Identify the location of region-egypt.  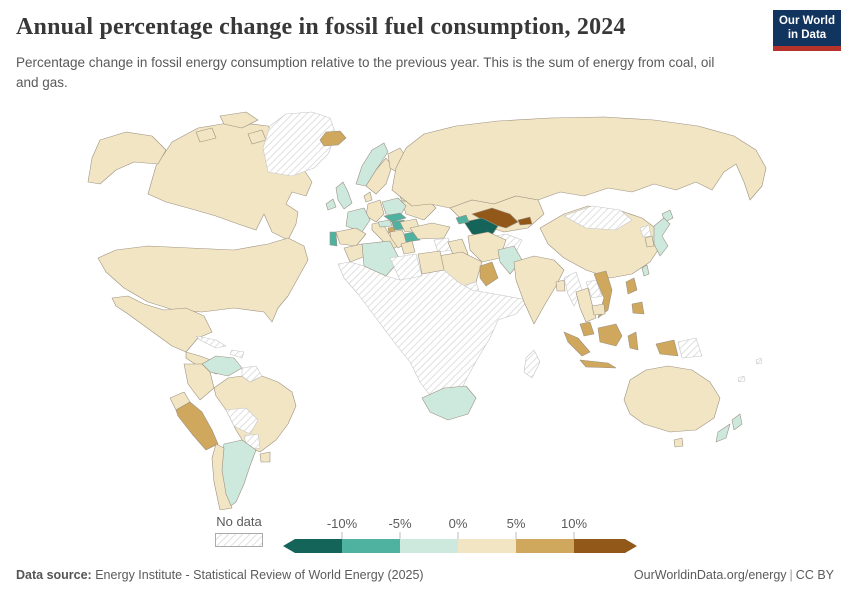
(431, 262).